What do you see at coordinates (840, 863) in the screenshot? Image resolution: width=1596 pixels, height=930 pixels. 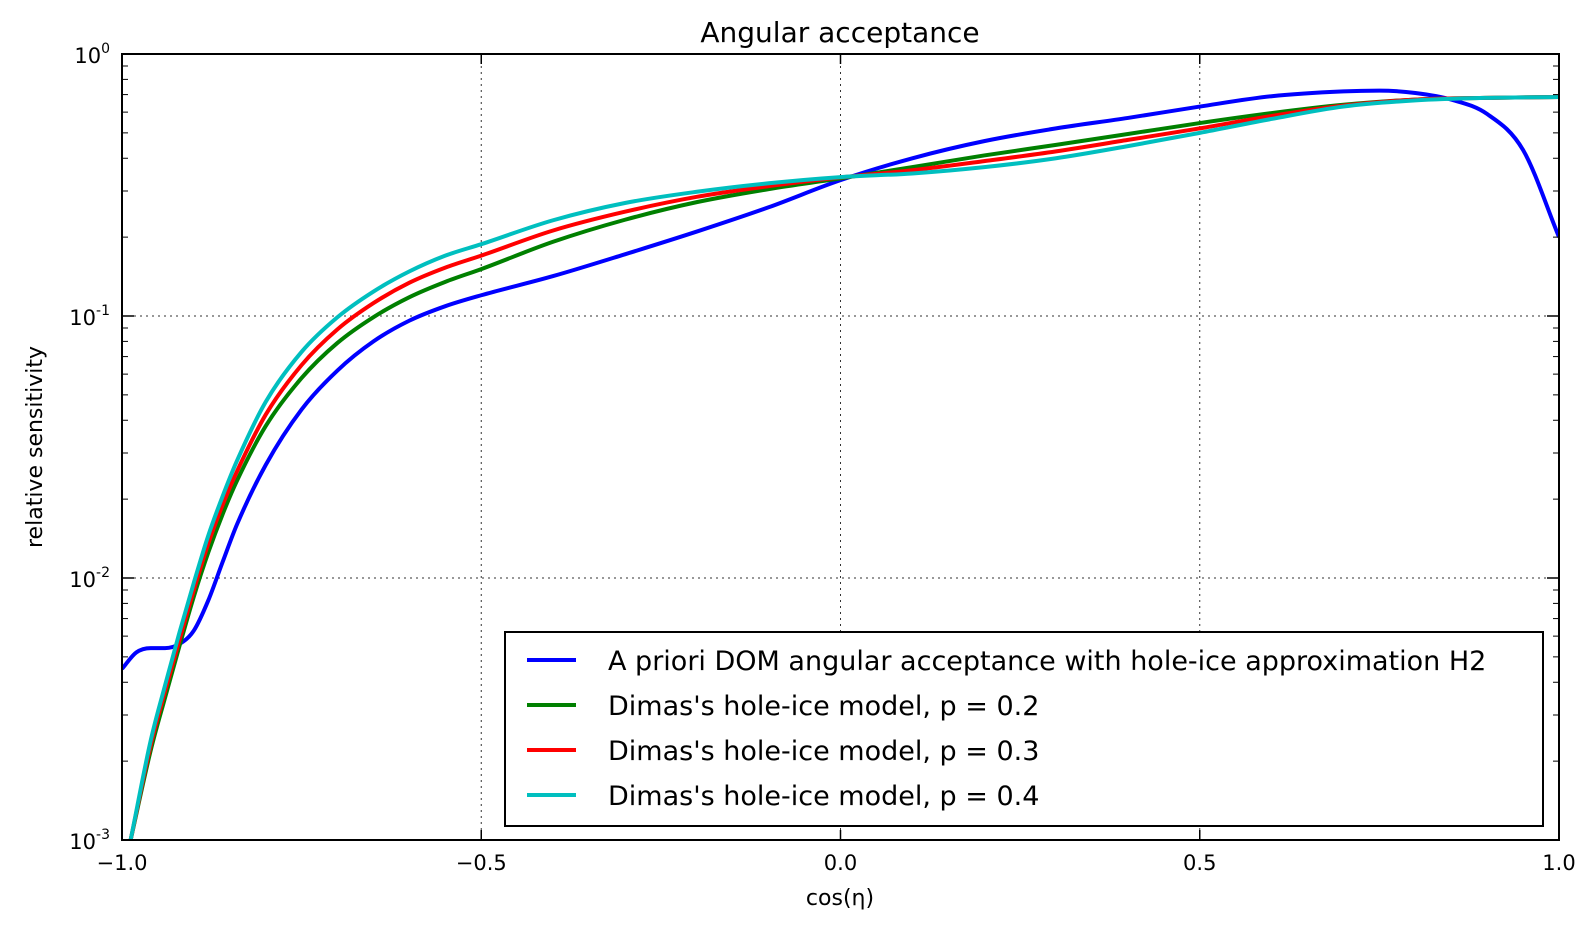 I see `x-tick-label: 0.0` at bounding box center [840, 863].